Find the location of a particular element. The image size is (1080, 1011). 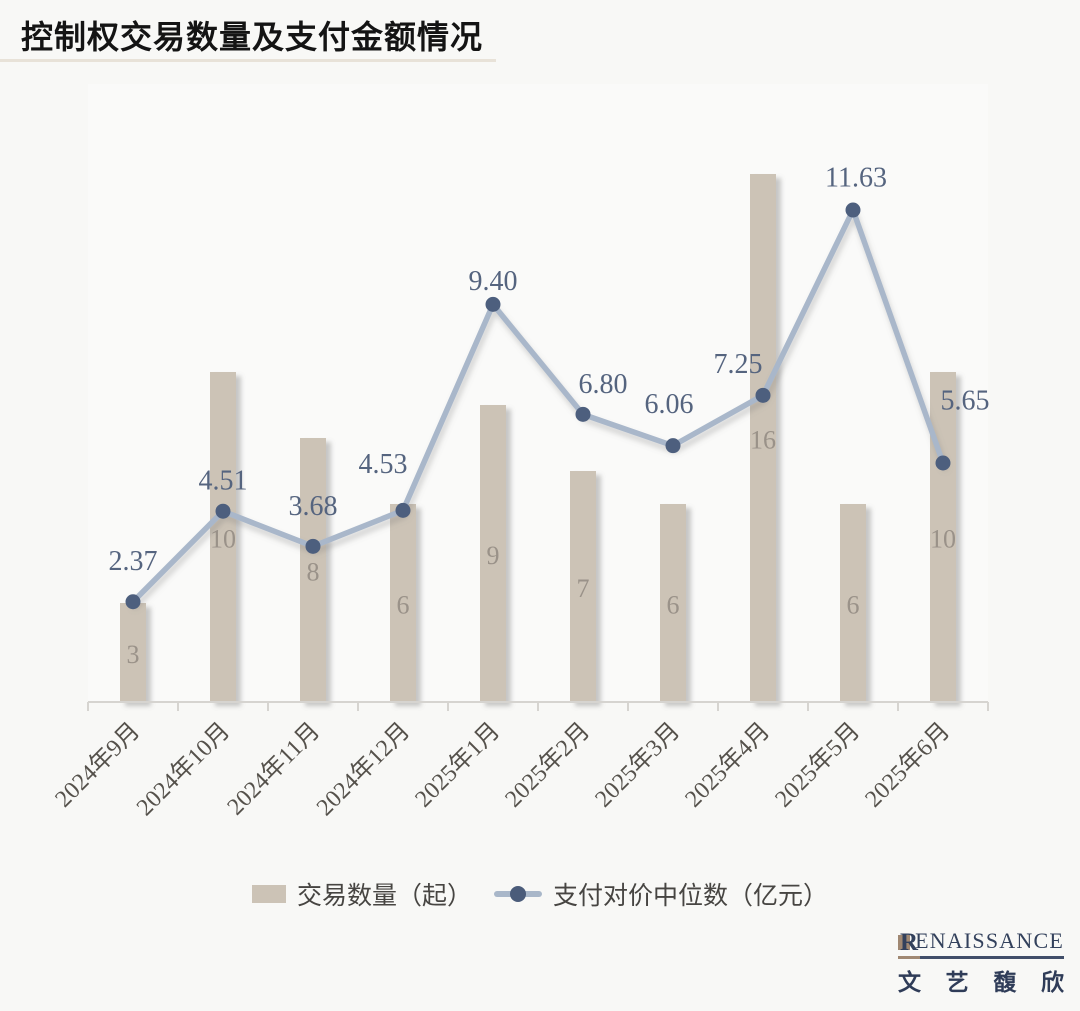

line-point-marker-2025年5月 is located at coordinates (853, 210).